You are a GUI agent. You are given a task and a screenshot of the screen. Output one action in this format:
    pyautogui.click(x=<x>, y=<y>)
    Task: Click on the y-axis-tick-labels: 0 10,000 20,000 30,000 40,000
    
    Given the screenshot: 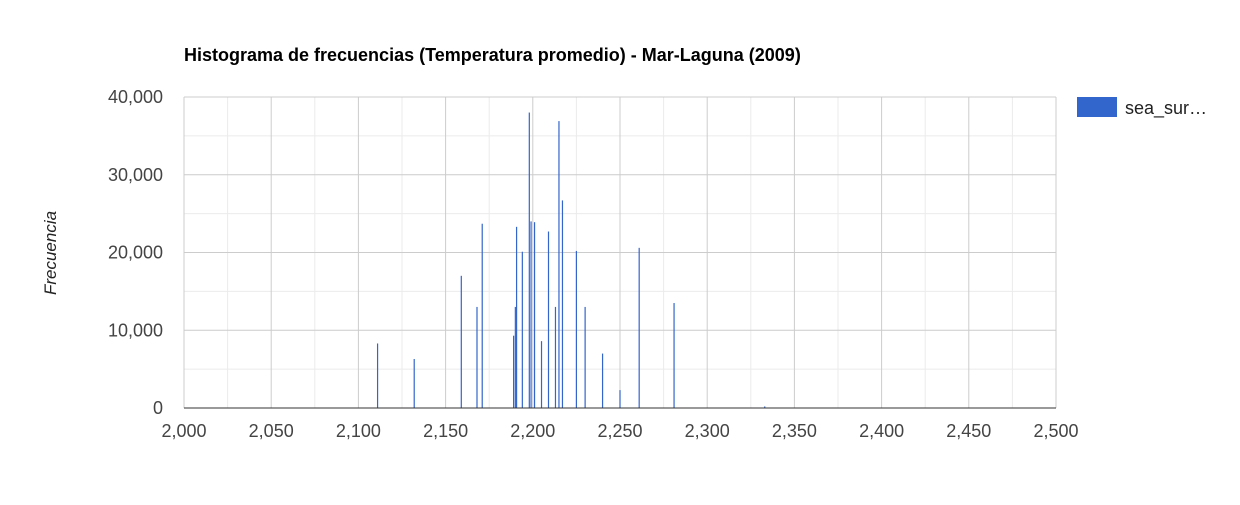 What is the action you would take?
    pyautogui.click(x=135, y=252)
    